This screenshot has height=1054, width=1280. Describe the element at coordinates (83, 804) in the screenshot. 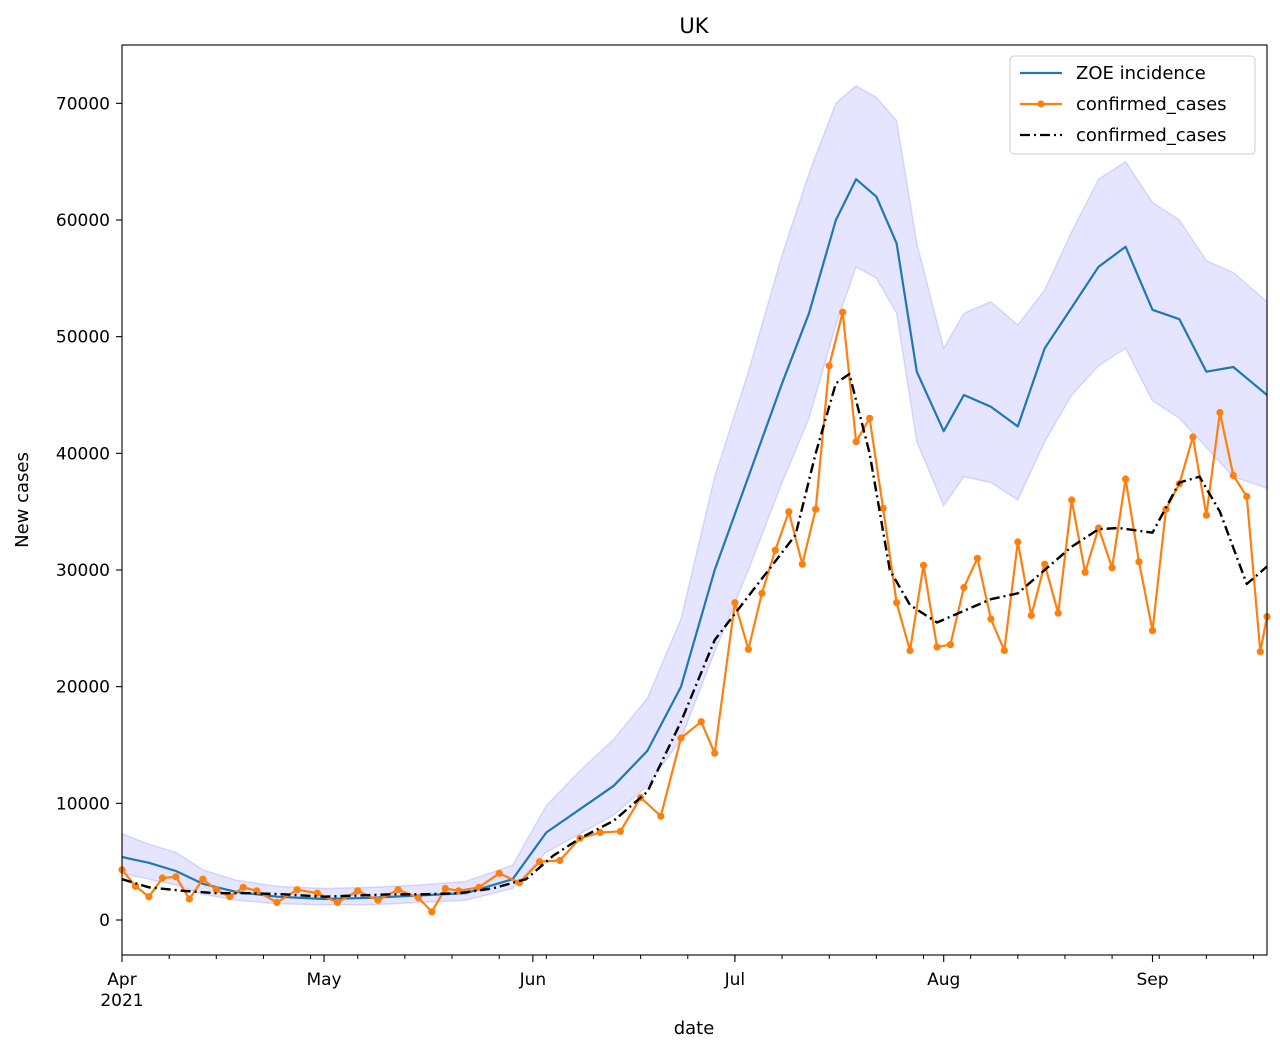

I see `y-tick-label: 10000` at that location.